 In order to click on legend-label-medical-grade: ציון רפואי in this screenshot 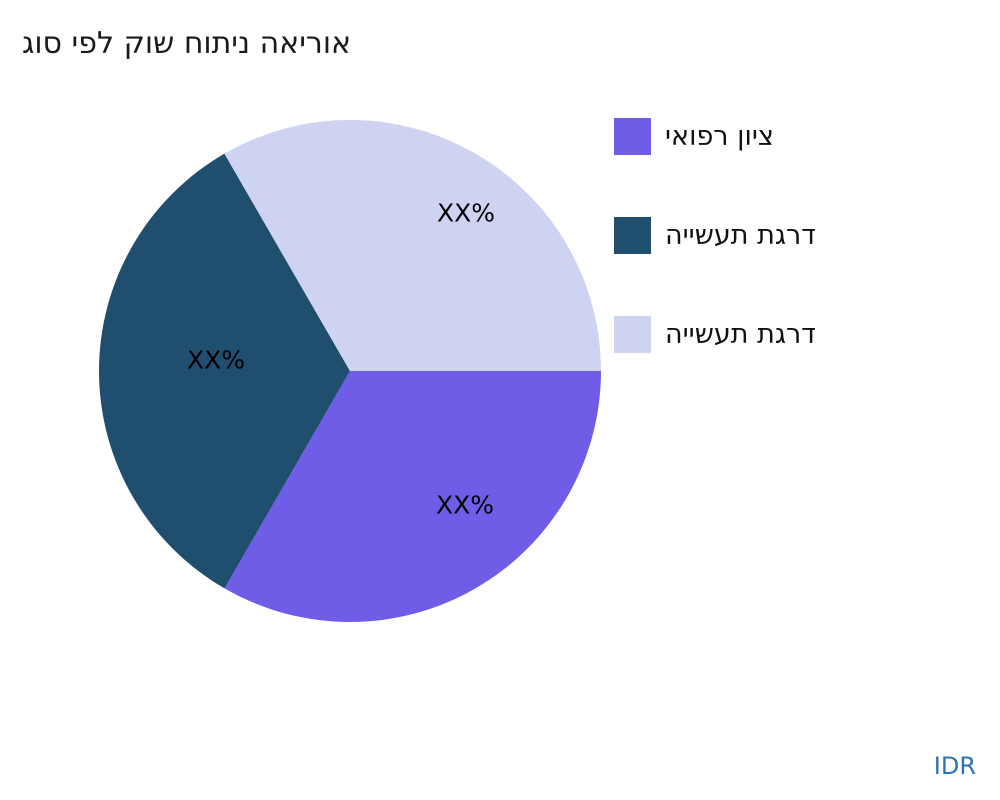, I will do `click(719, 136)`.